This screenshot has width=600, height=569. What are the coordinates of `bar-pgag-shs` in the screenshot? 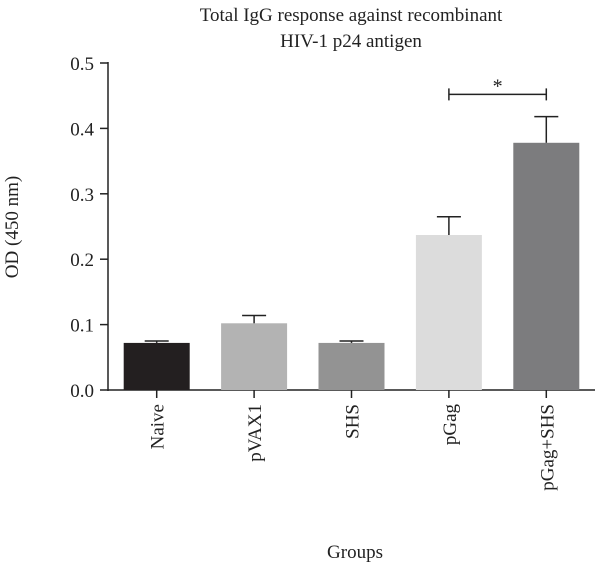 It's located at (546, 266).